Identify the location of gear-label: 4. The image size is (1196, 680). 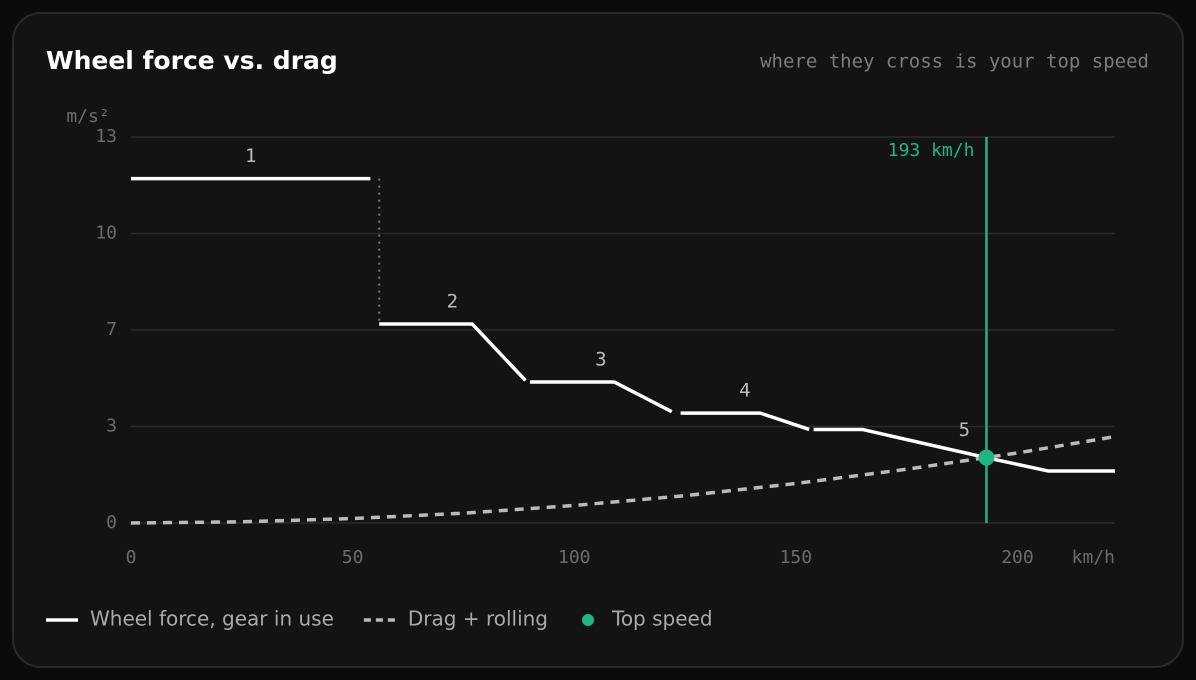
(744, 391).